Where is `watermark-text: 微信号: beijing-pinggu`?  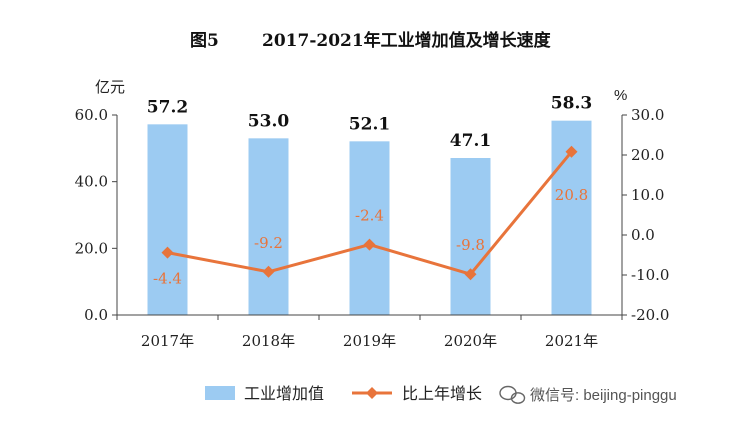
watermark-text: 微信号: beijing-pinggu is located at coordinates (603, 395).